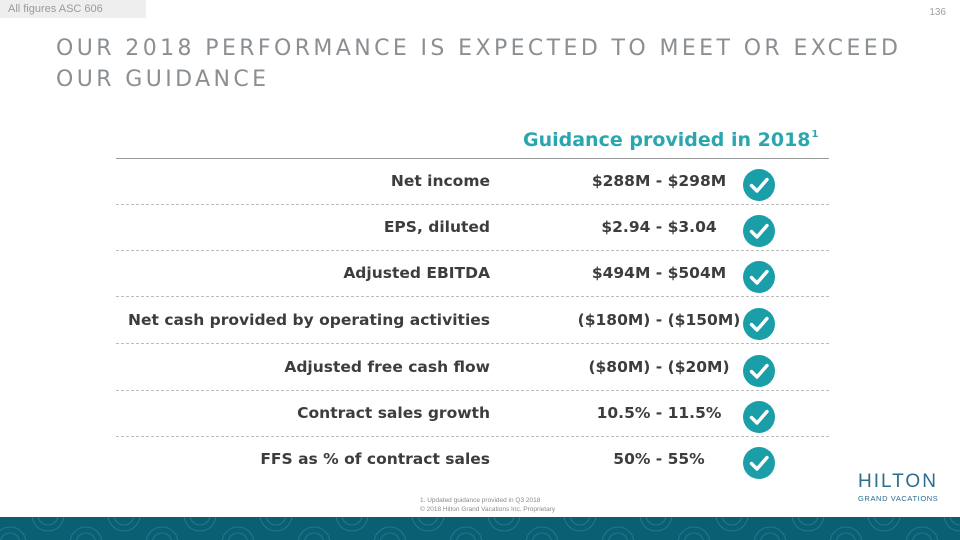  What do you see at coordinates (659, 413) in the screenshot?
I see `guidance-value: 10.5% - 11.5%` at bounding box center [659, 413].